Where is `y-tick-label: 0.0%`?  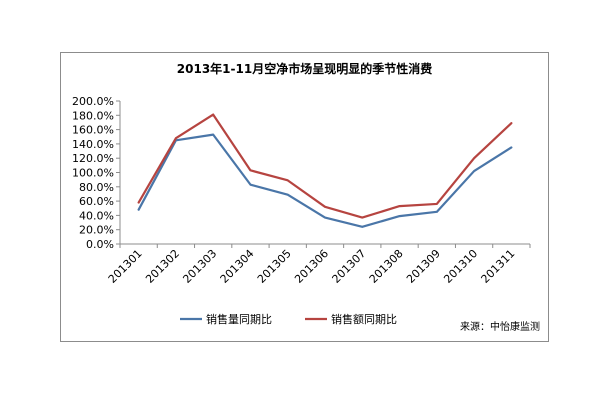
y-tick-label: 0.0% is located at coordinates (100, 244).